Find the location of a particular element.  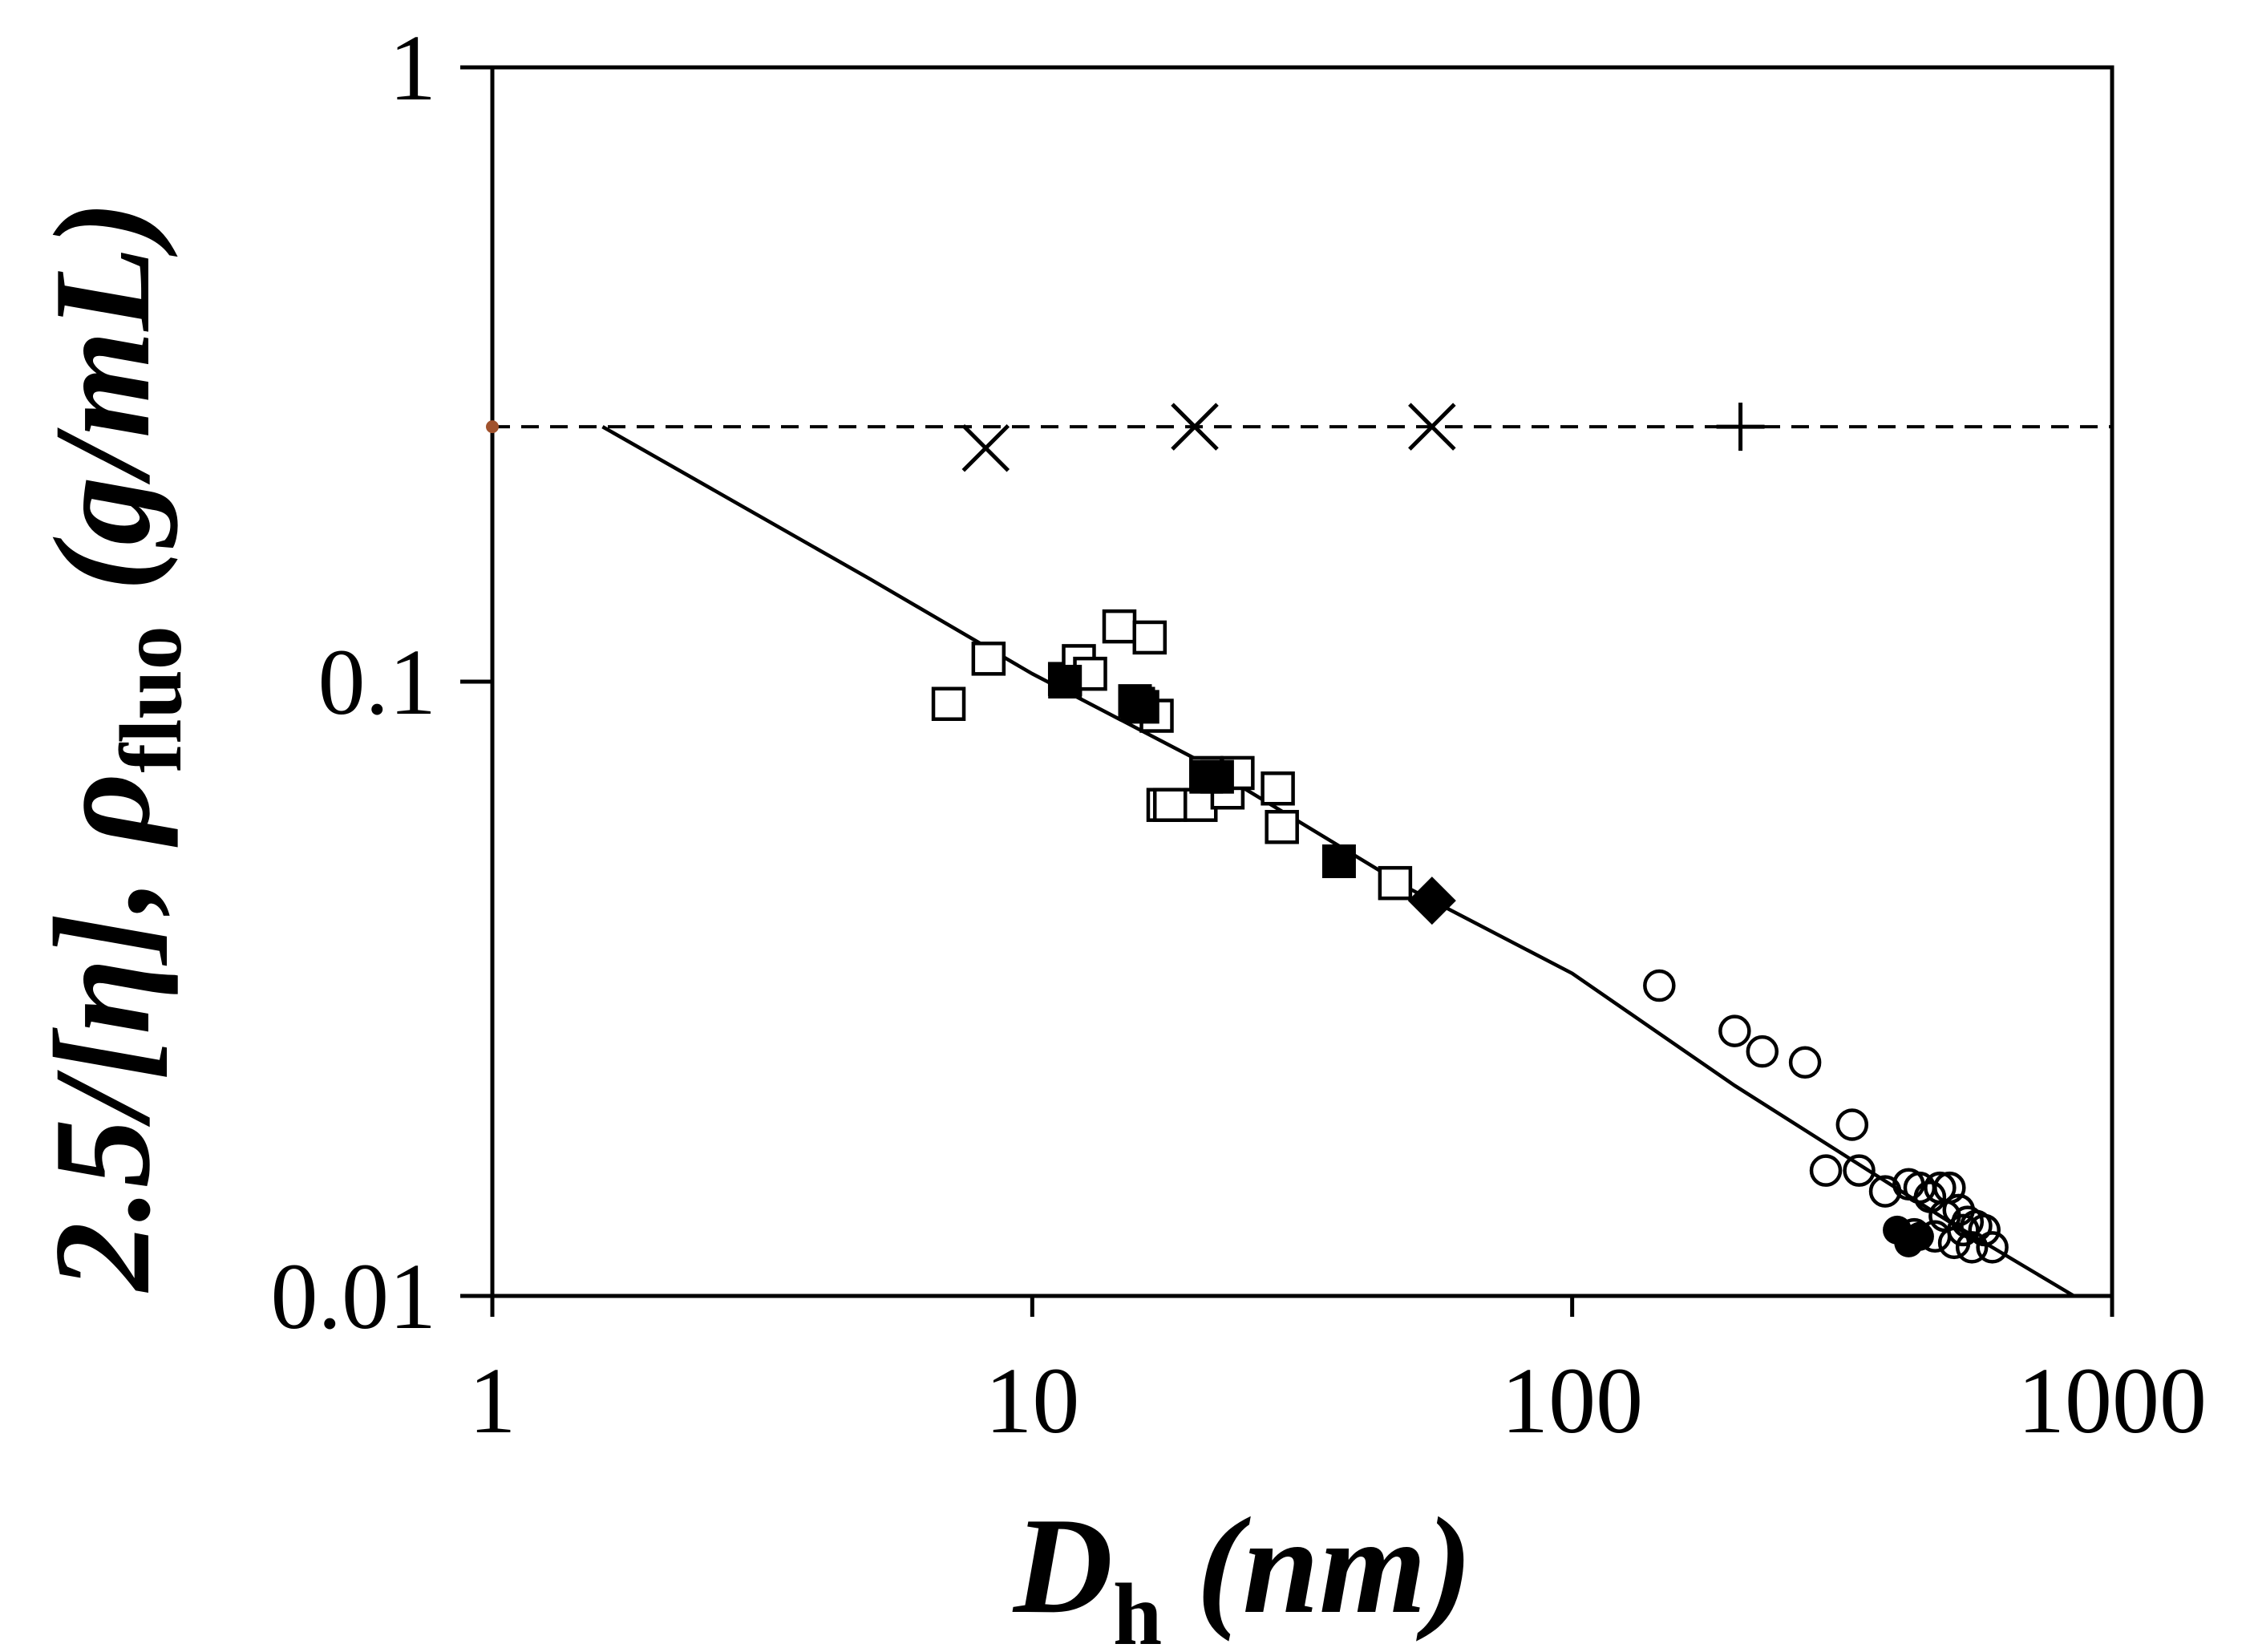

y-axis-title-main: 2.5/[η], ρ is located at coordinates (102, 1033).